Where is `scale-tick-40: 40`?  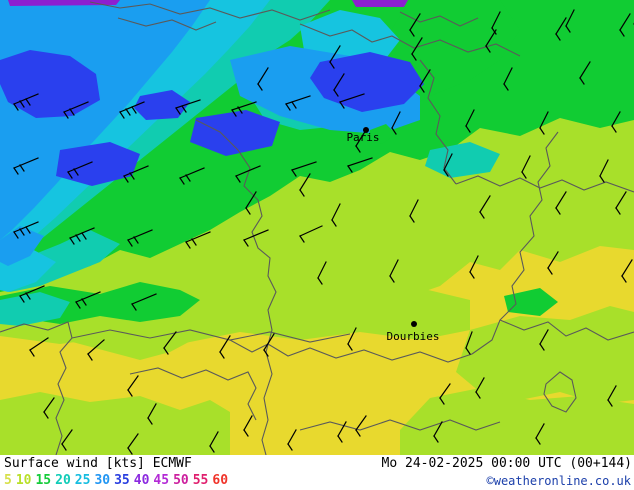 scale-tick-40: 40 is located at coordinates (141, 480).